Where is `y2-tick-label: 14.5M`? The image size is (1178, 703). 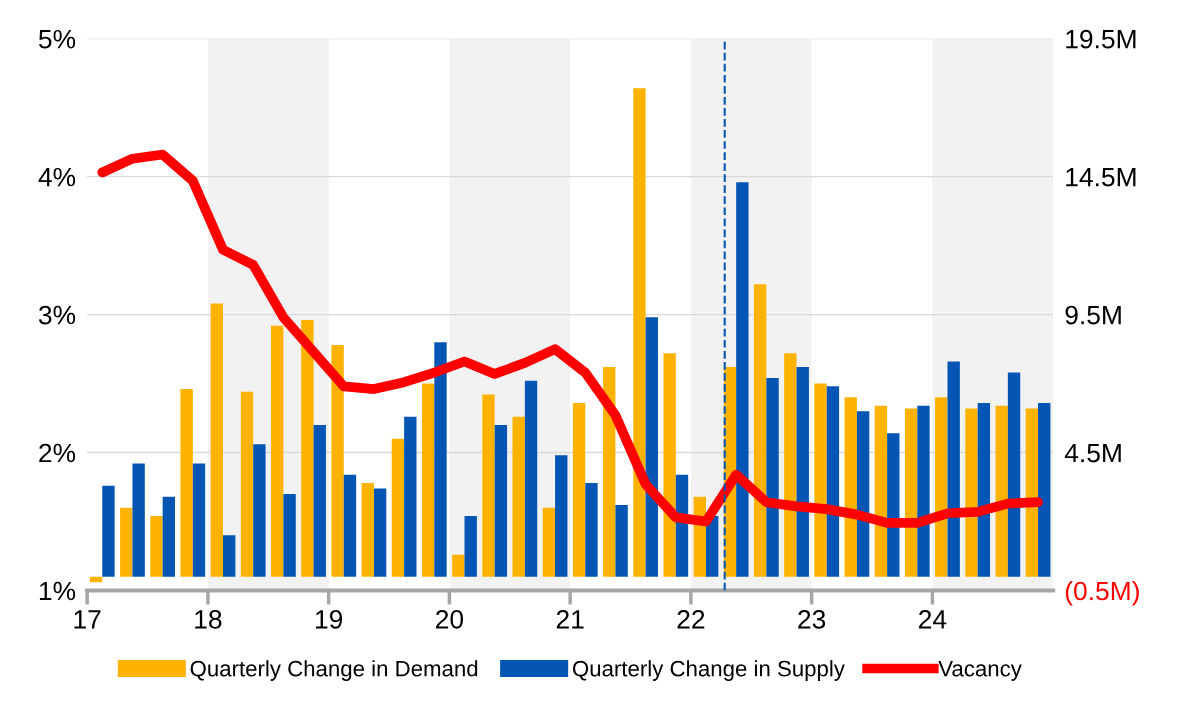 y2-tick-label: 14.5M is located at coordinates (1101, 177).